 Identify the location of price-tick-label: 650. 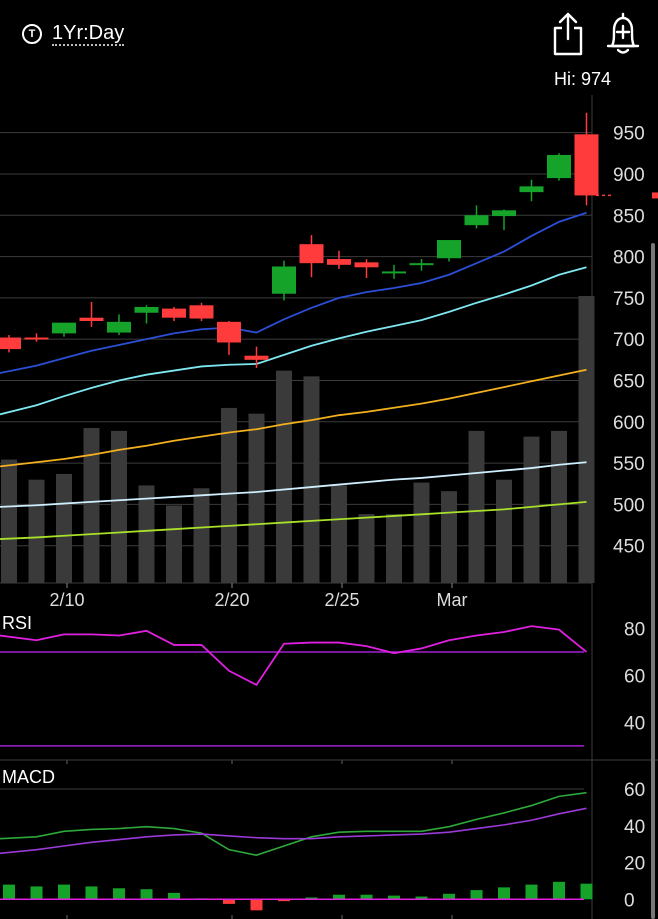
(629, 381).